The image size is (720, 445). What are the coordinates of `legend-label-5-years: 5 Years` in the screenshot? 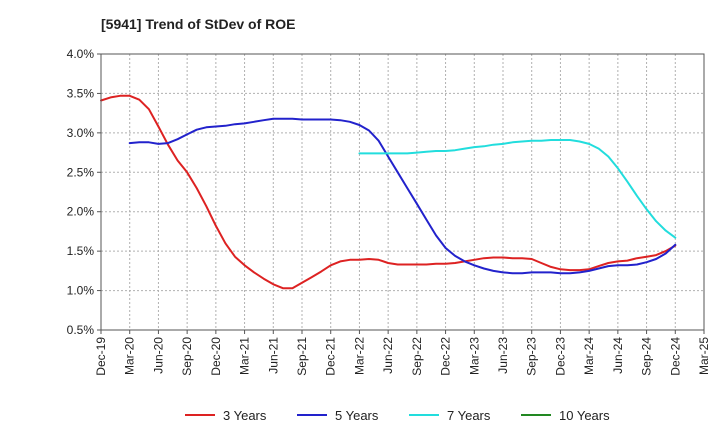 It's located at (357, 415).